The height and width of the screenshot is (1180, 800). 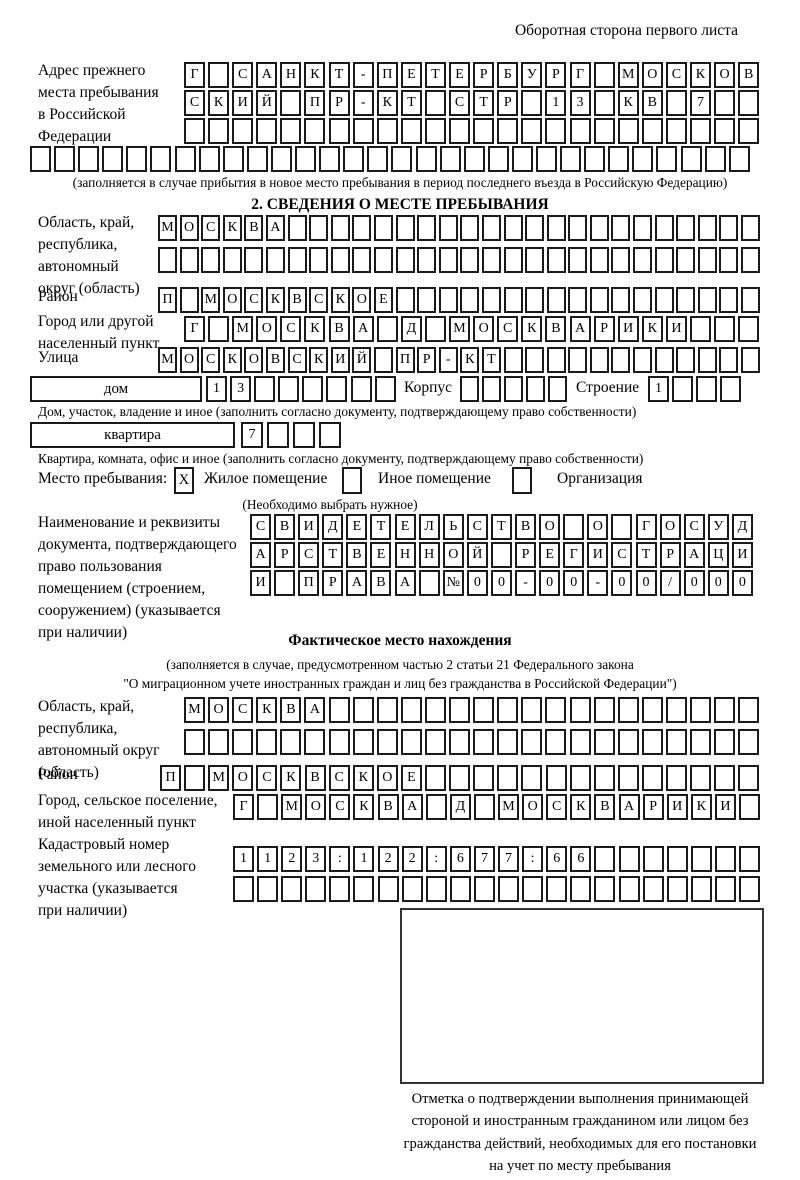 I want to click on stroenie-cells: 1, so click(x=696, y=389).